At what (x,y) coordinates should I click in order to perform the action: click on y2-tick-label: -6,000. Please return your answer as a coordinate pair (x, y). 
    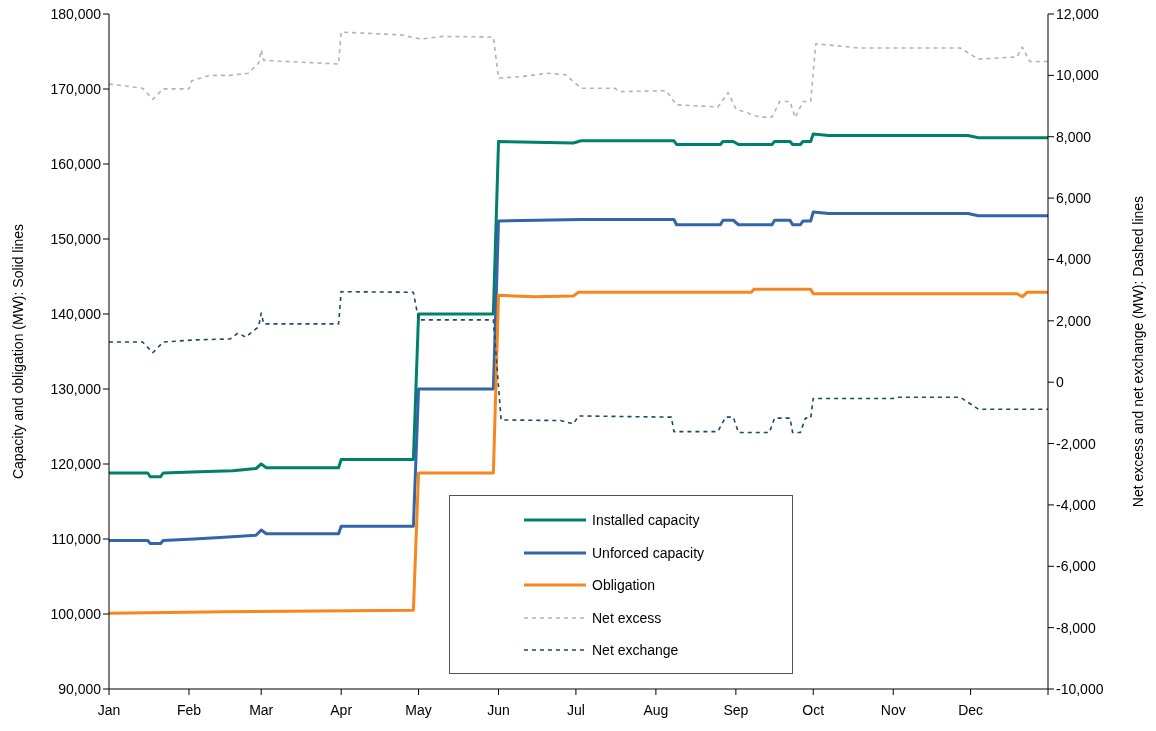
    Looking at the image, I should click on (1076, 566).